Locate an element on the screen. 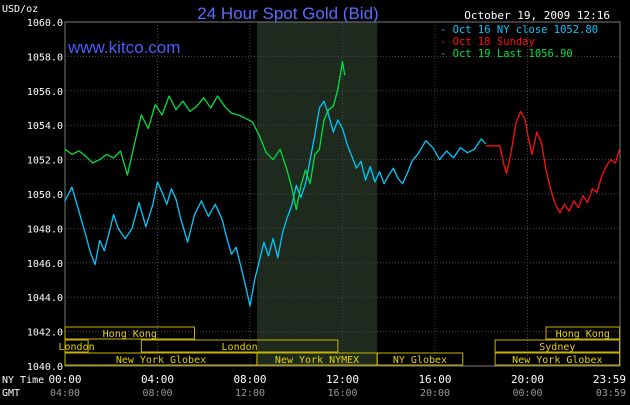 This screenshot has width=630, height=405. x-tick-ny-0: 00:00 is located at coordinates (64, 379).